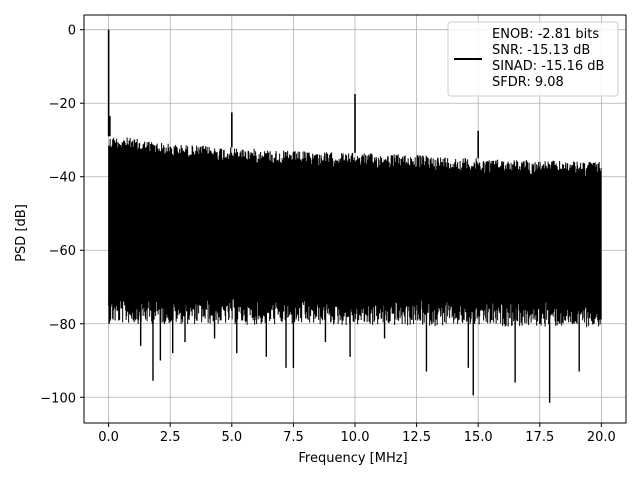  Describe the element at coordinates (478, 437) in the screenshot. I see `x-tick-label: 15.0` at that location.